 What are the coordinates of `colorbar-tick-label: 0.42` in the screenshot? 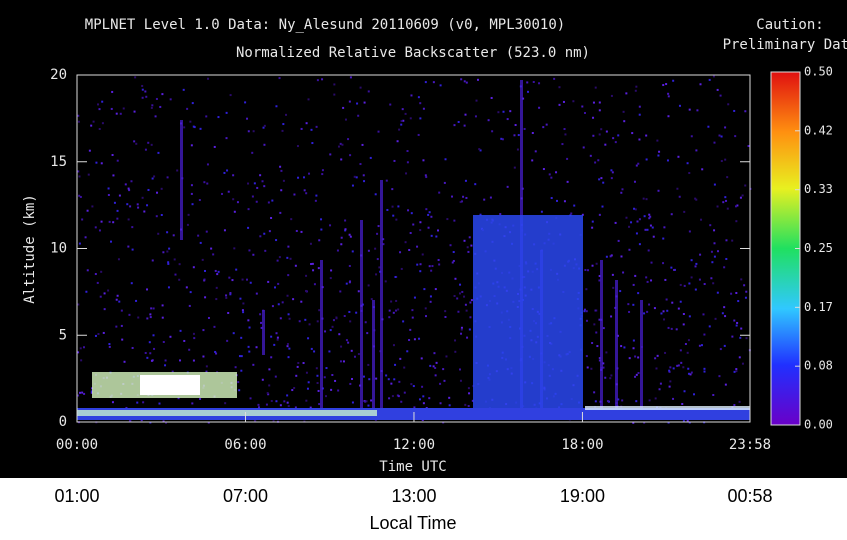 It's located at (818, 130).